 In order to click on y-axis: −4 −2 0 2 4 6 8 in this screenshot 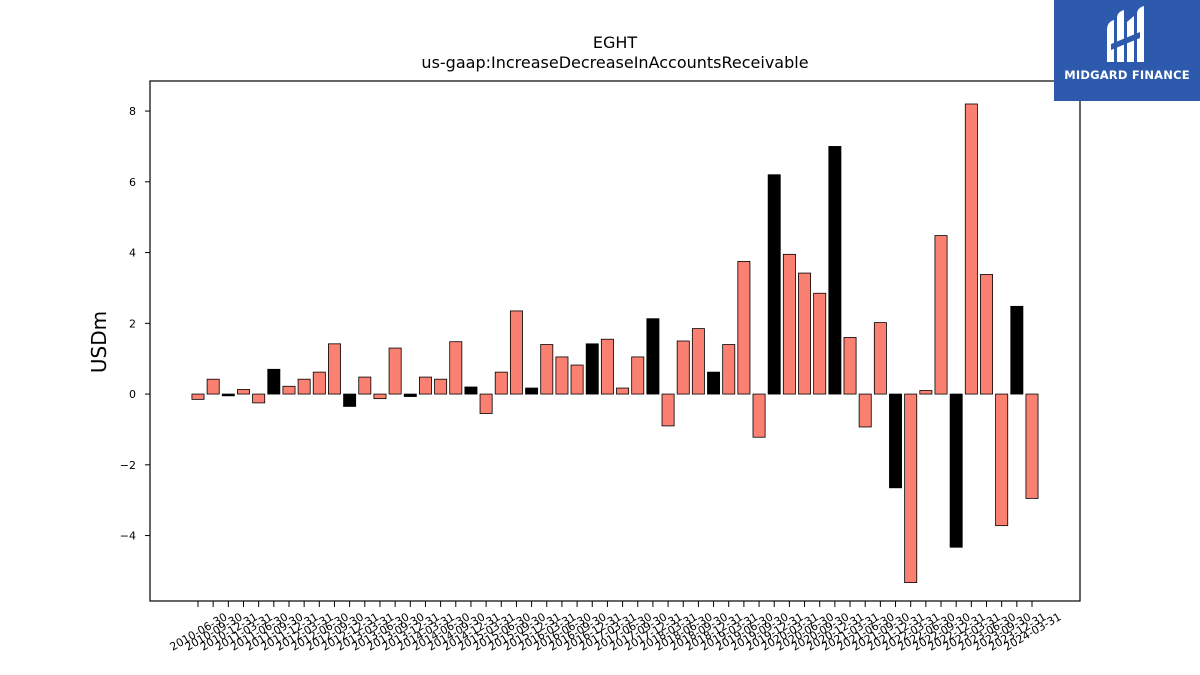, I will do `click(135, 324)`.